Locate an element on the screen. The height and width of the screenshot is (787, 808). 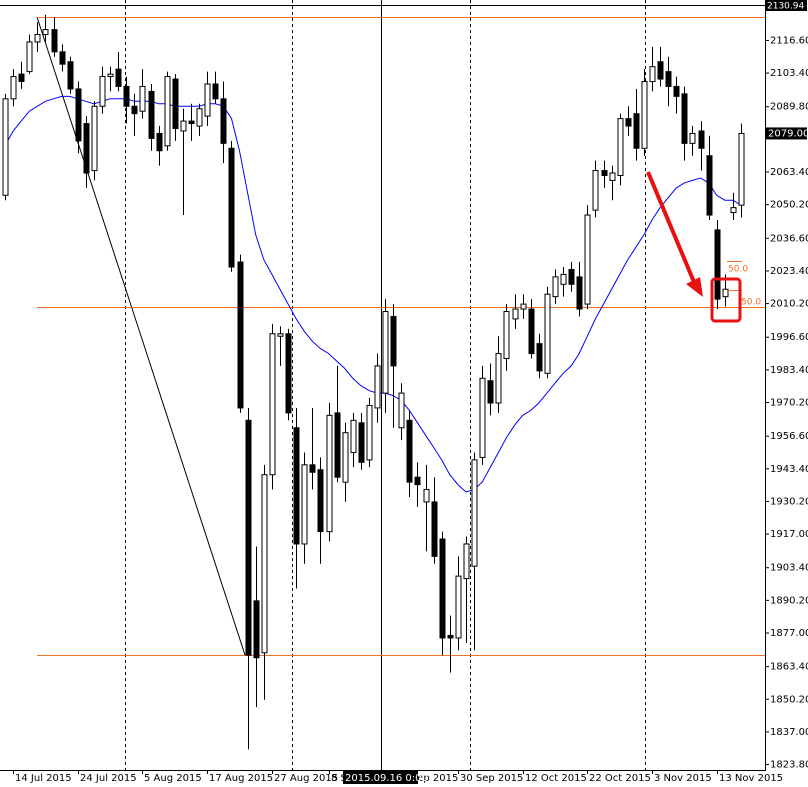
y-tick-label: 1863.40 is located at coordinates (789, 667).